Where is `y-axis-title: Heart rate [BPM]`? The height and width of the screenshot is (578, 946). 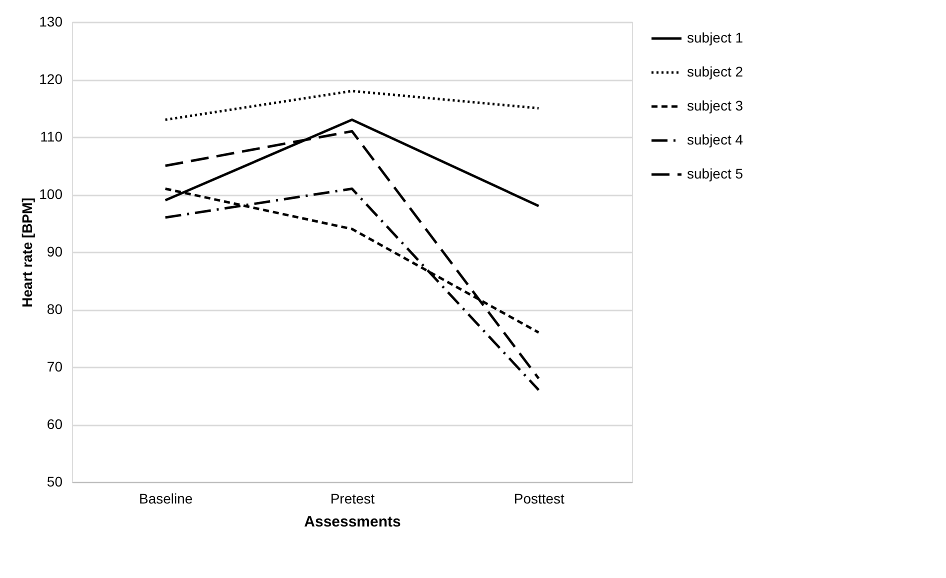 y-axis-title: Heart rate [BPM] is located at coordinates (27, 253).